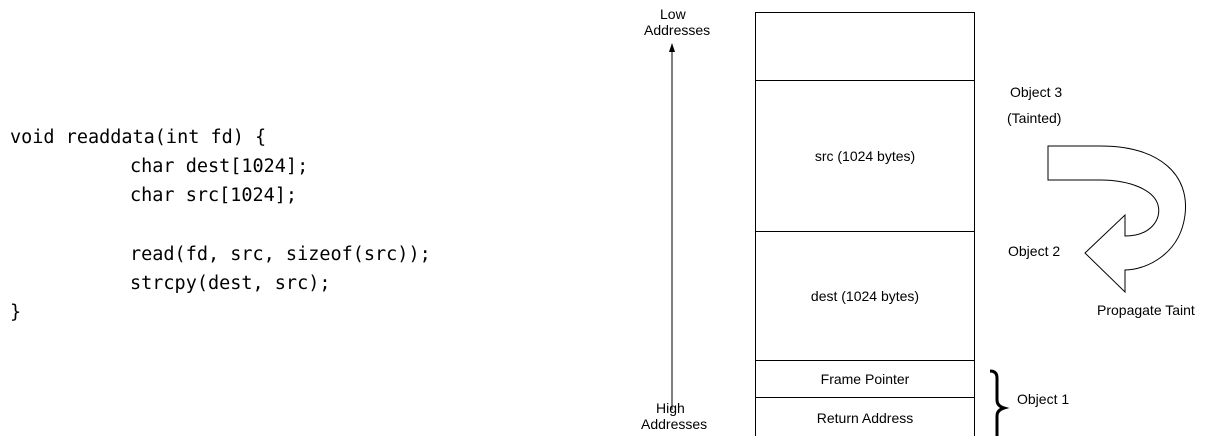 Image resolution: width=1211 pixels, height=437 pixels. I want to click on propagate-taint-label: Propagate Taint, so click(1146, 310).